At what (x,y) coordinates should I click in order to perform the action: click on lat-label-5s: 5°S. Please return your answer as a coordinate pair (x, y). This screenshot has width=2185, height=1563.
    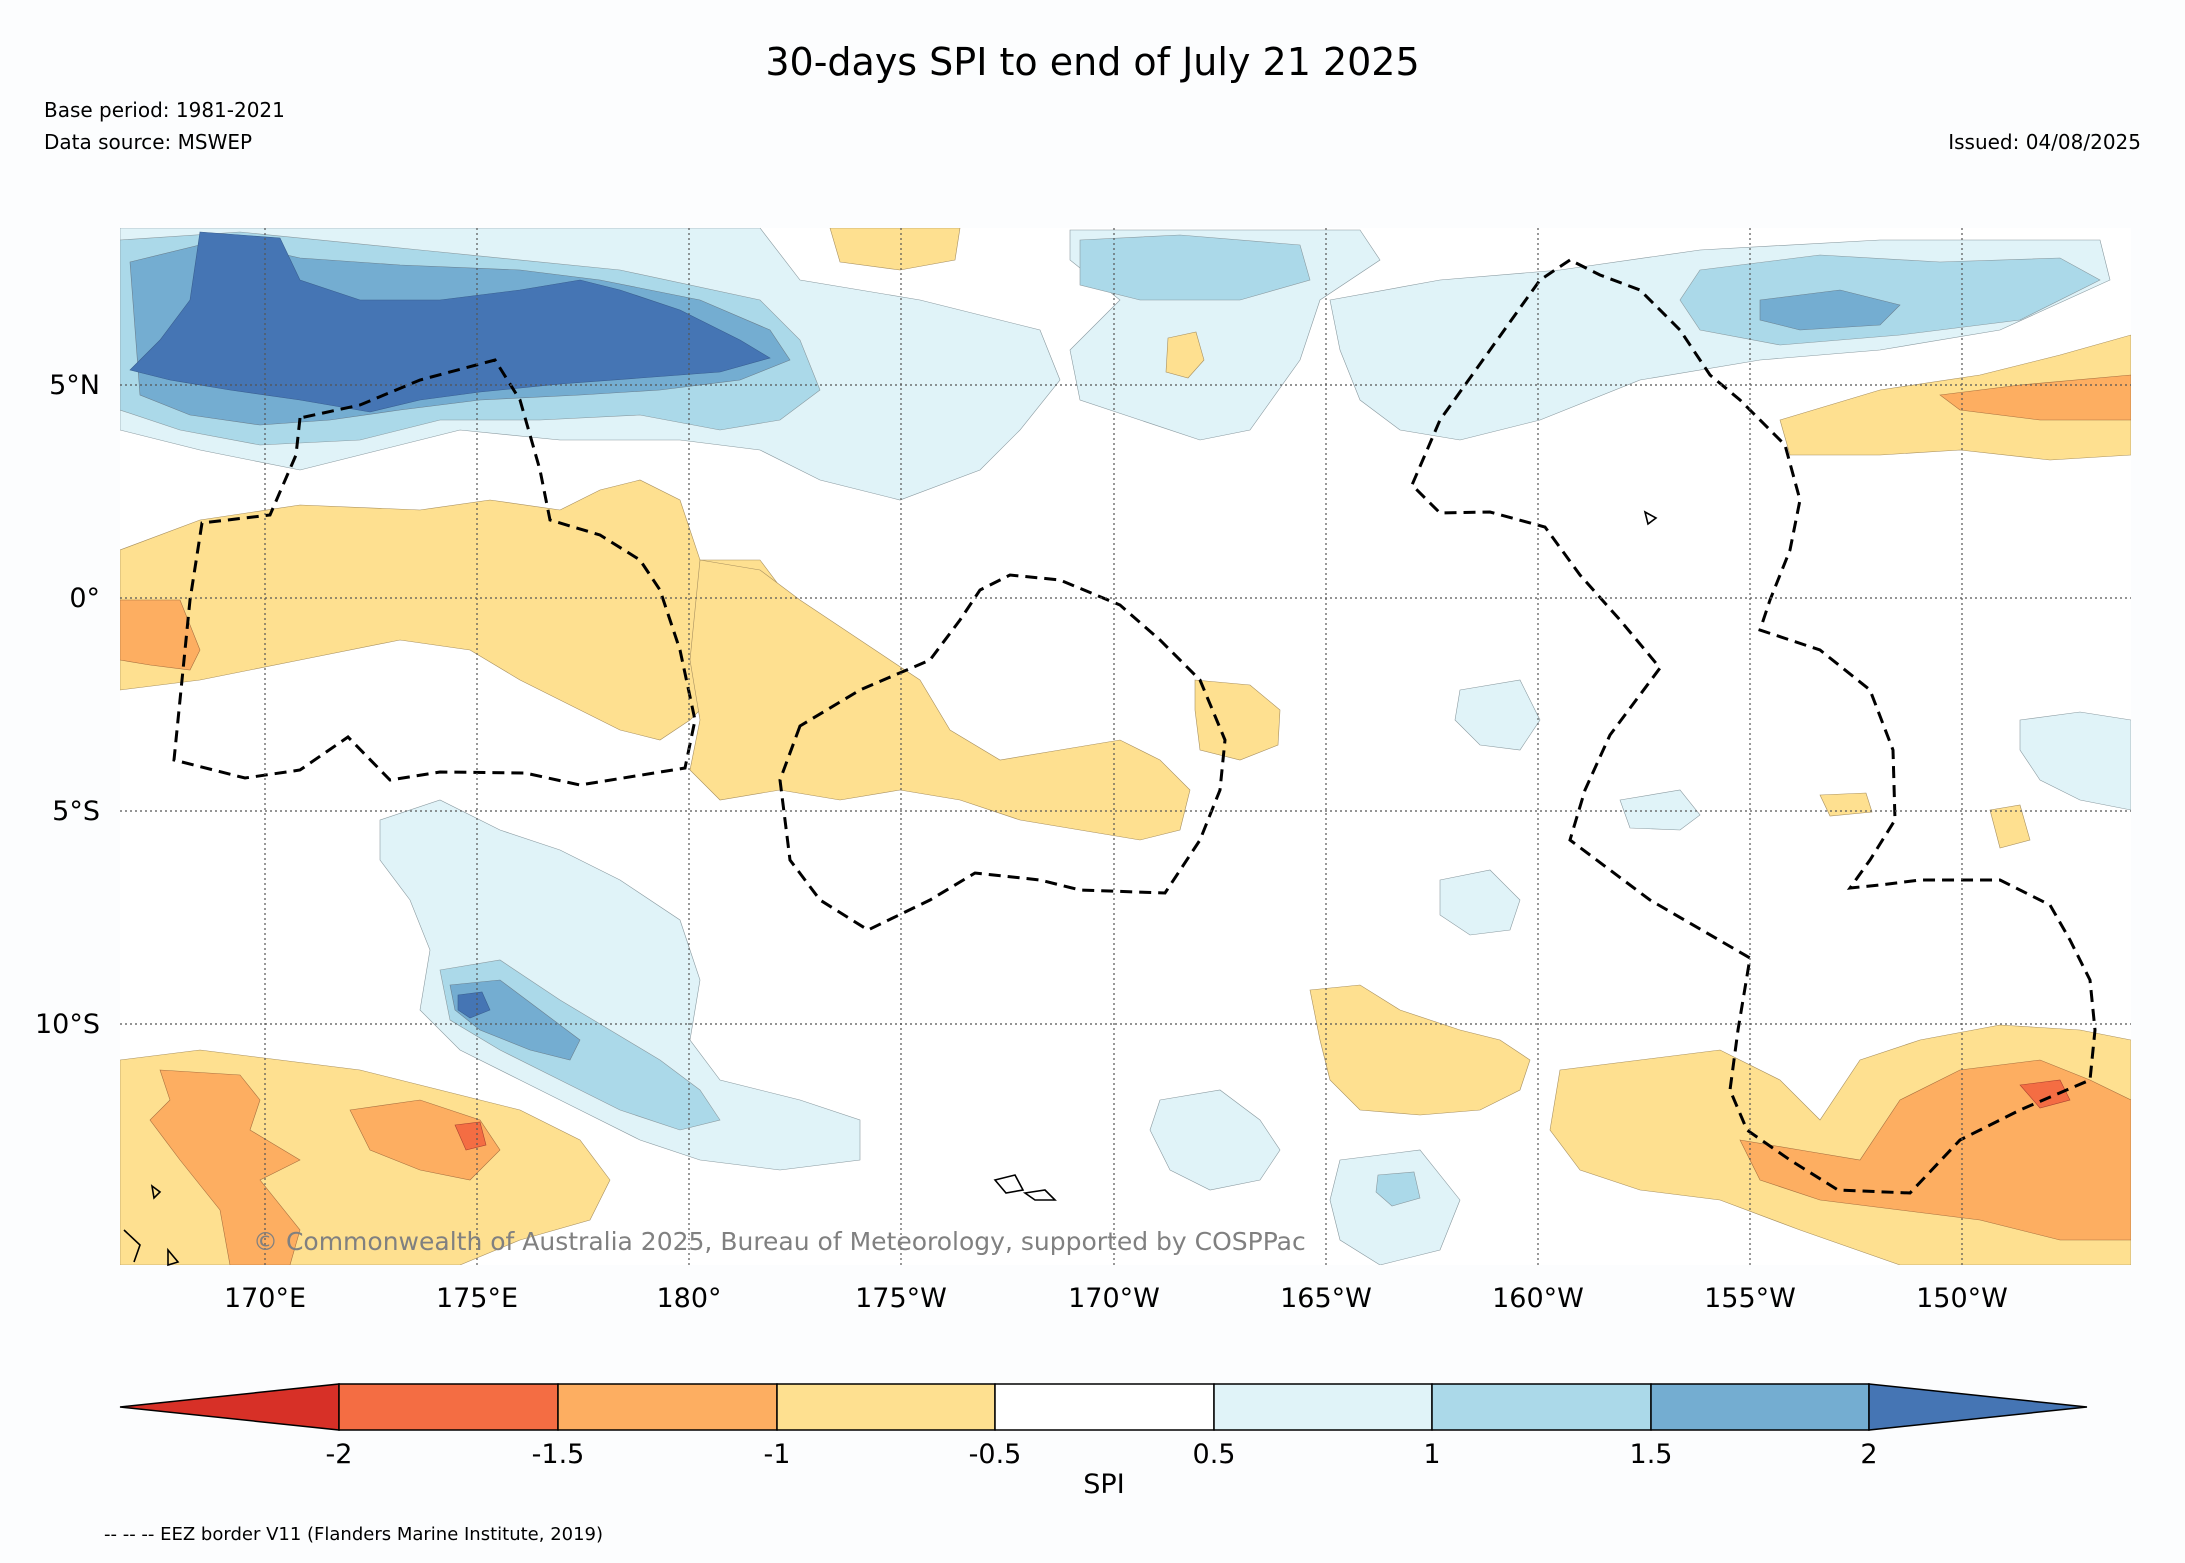
    Looking at the image, I should click on (76, 811).